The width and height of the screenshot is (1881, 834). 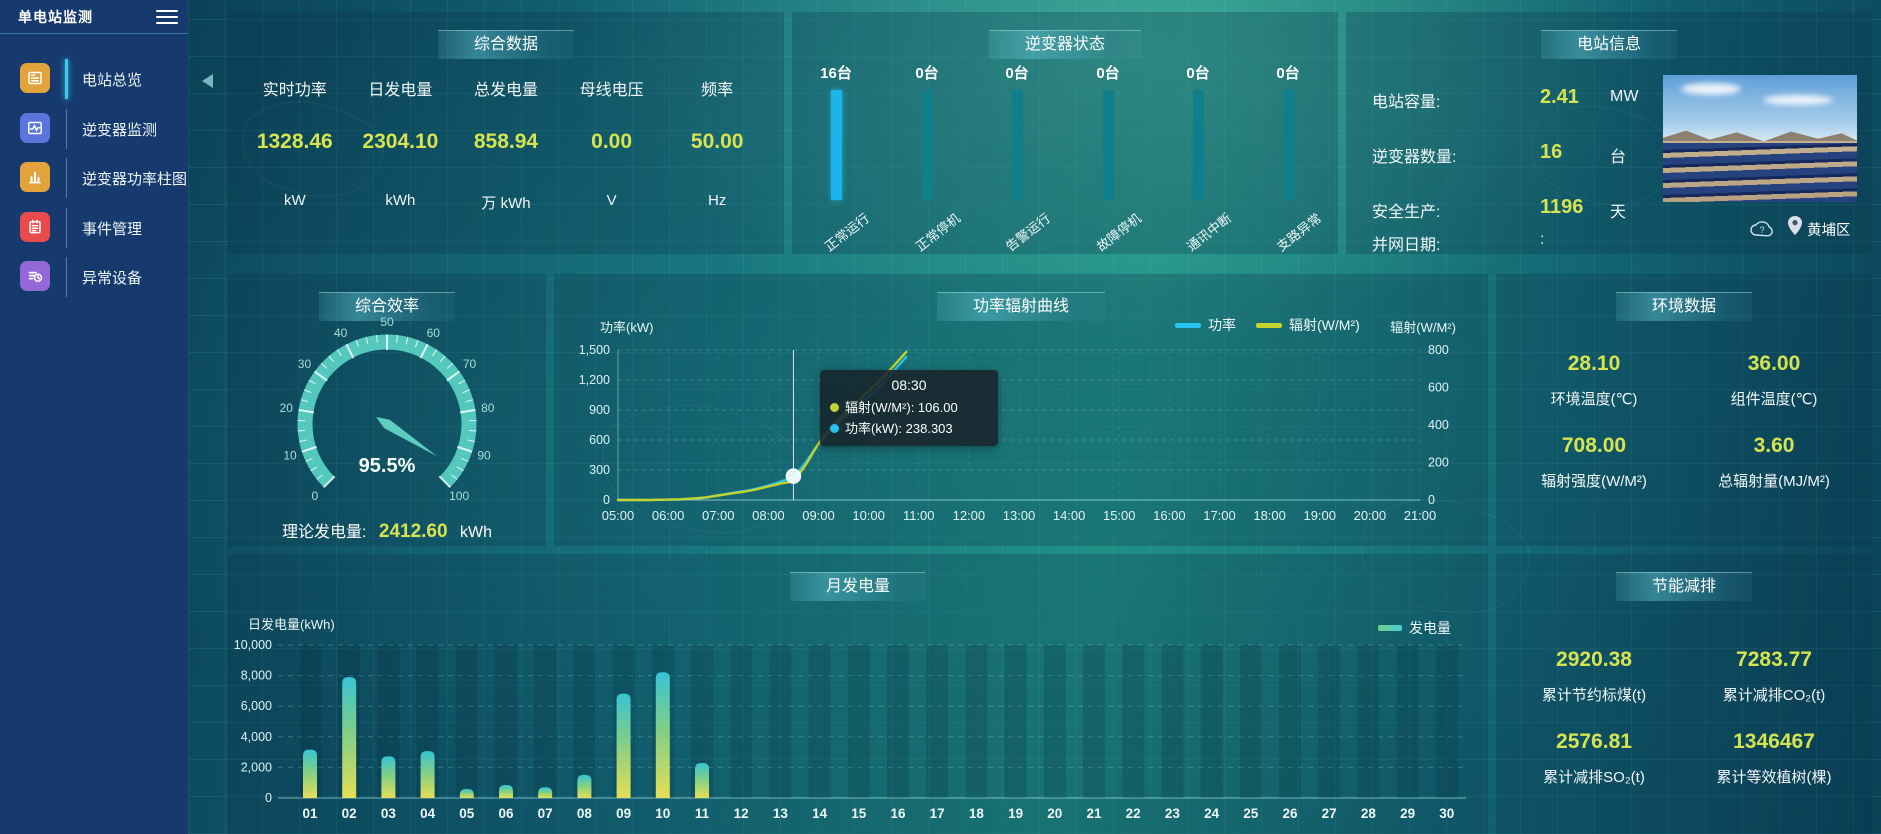 I want to click on svg-text: 50, so click(x=387, y=322).